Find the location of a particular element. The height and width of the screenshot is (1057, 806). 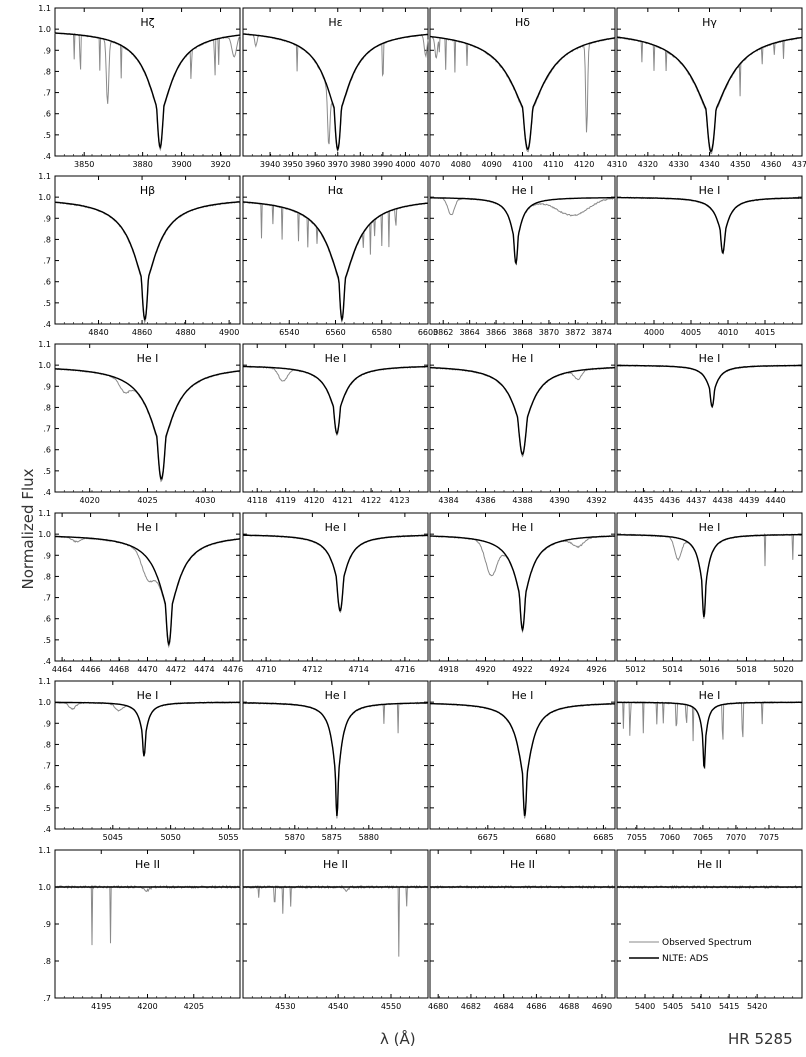

panel-title: Hζ is located at coordinates (147, 22).